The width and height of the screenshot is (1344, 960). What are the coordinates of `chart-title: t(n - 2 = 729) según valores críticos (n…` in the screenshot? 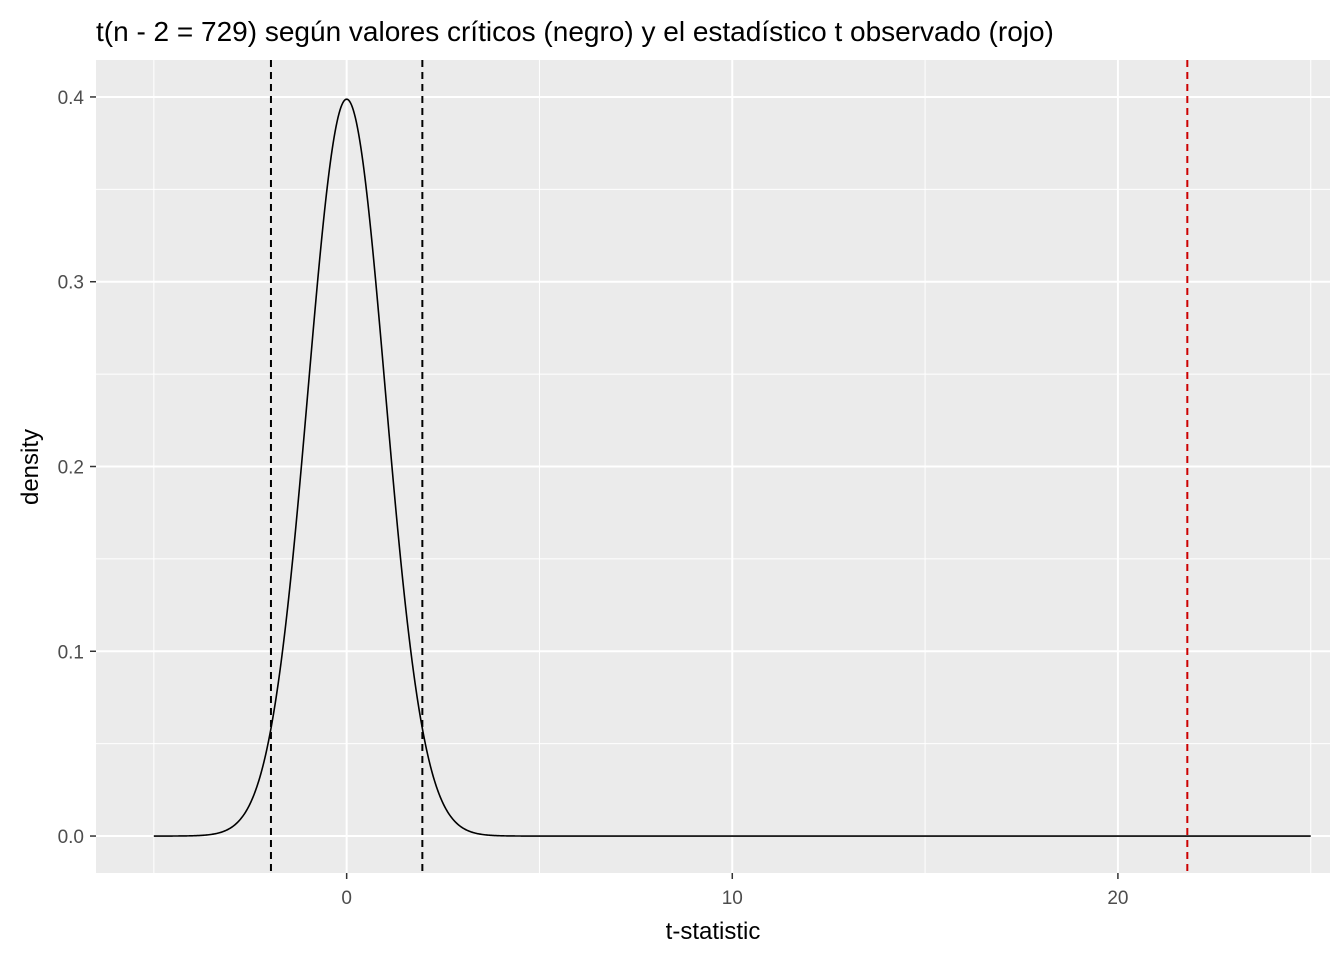 It's located at (575, 31).